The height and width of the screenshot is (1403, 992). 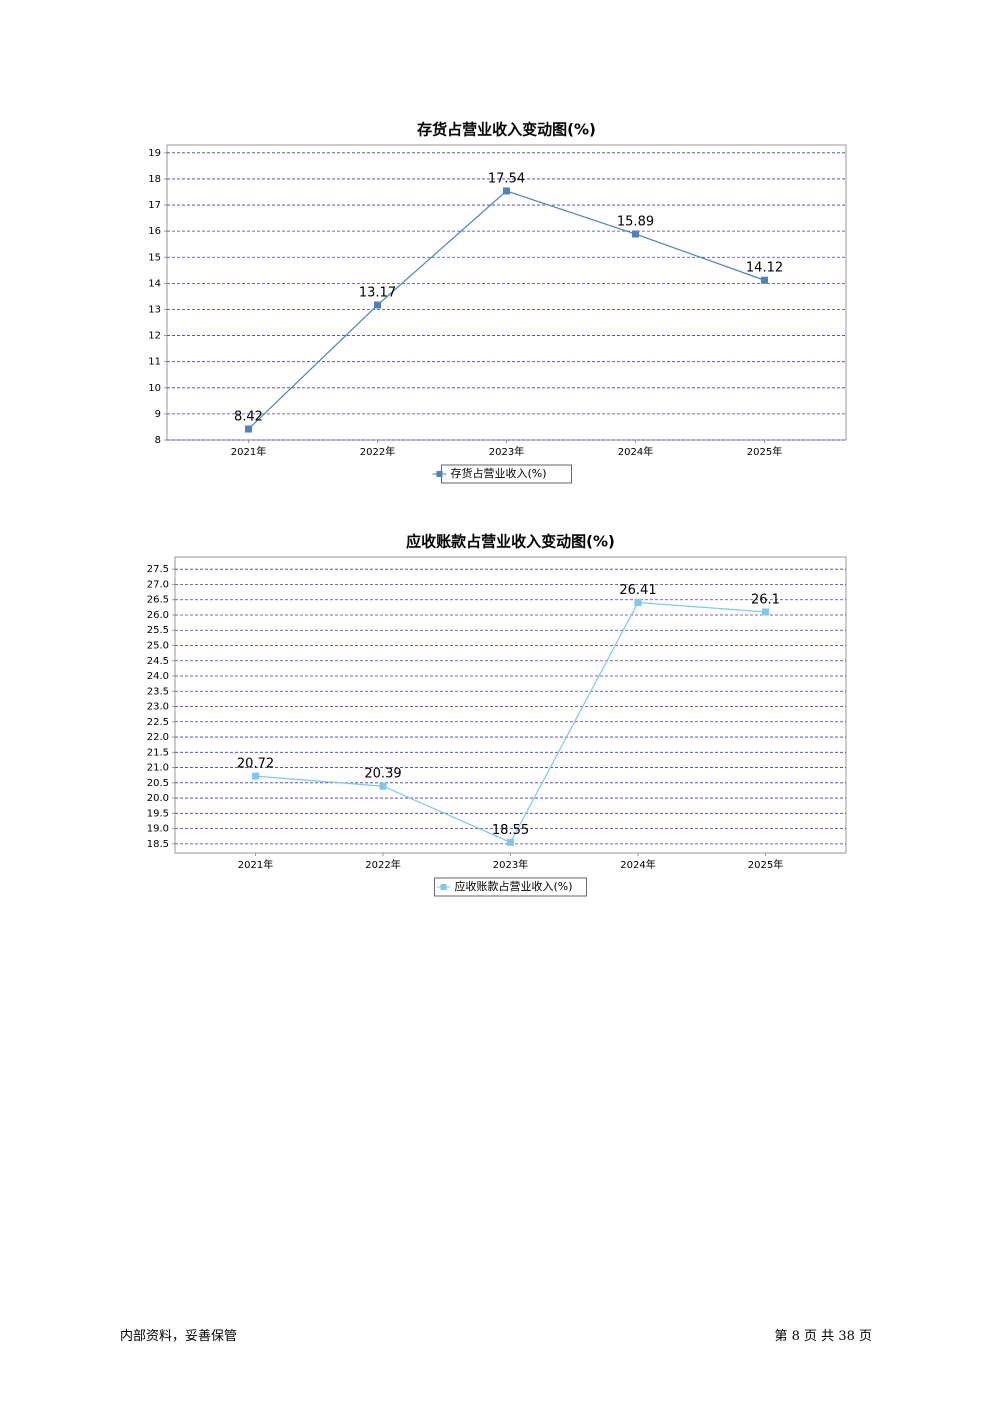 I want to click on footer-left: 内部资料，妥善保管, so click(x=179, y=1336).